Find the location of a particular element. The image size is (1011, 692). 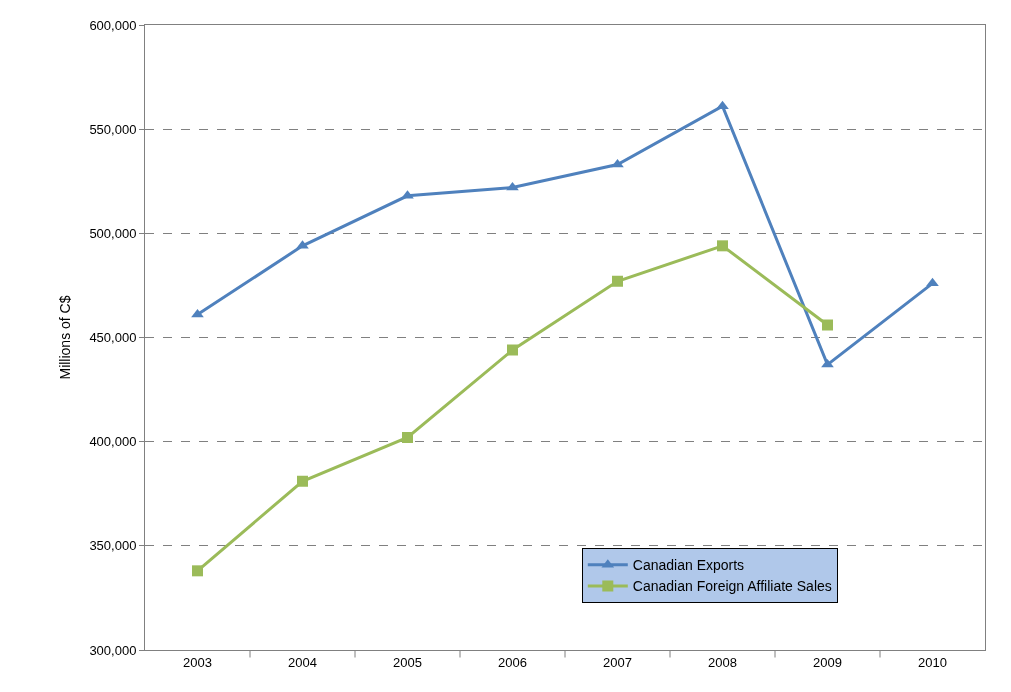

y-axis-title: Millions of C$ is located at coordinates (65, 337).